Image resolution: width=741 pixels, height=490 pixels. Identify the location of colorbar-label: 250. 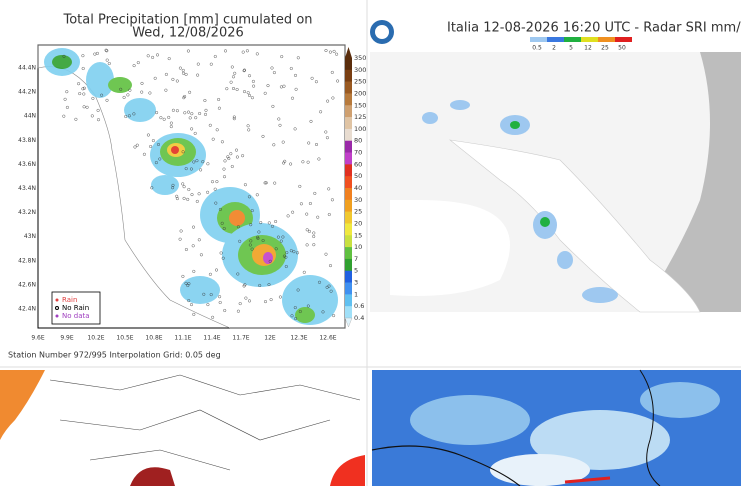
(360, 82).